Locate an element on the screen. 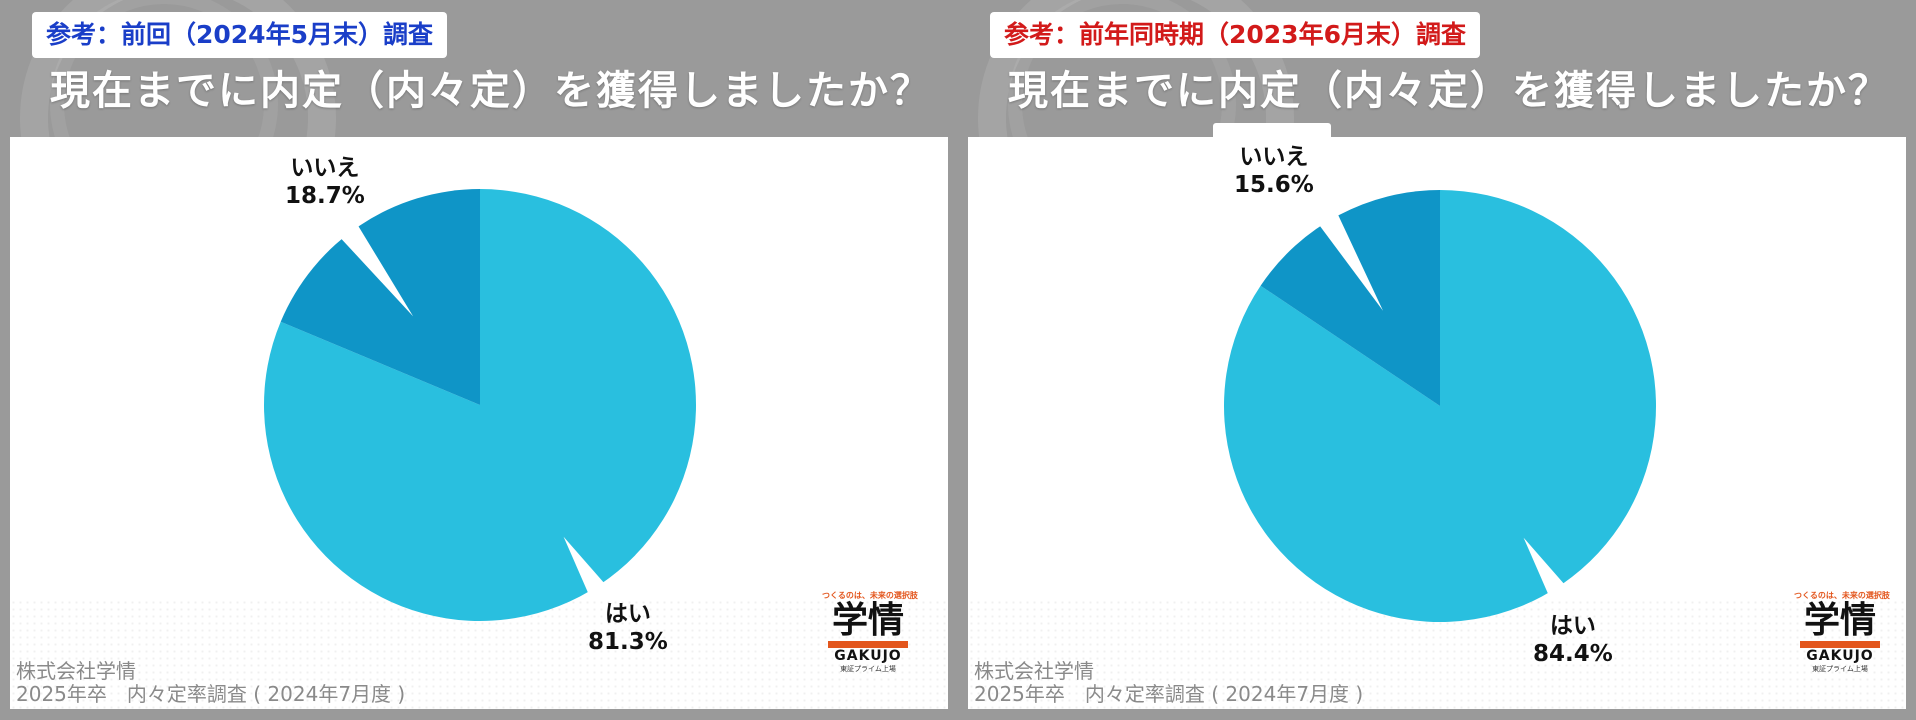  slice-value-no: 18.7% is located at coordinates (325, 196).